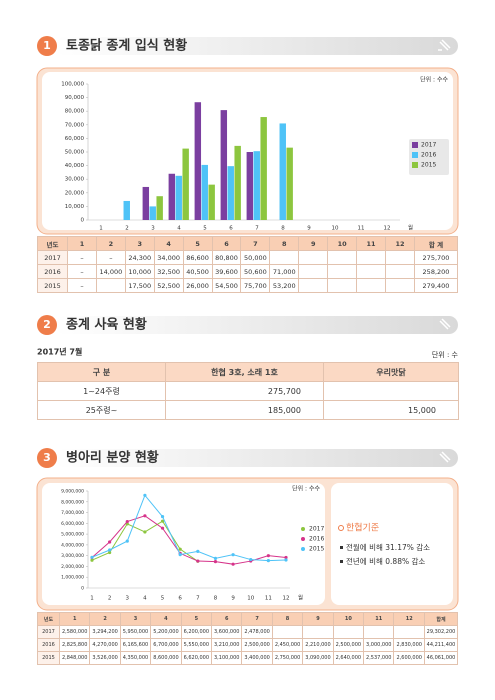 Image resolution: width=495 pixels, height=700 pixels. I want to click on header-row: 구 분 한협 3호, 소래 1호 우리맛닭, so click(248, 372).